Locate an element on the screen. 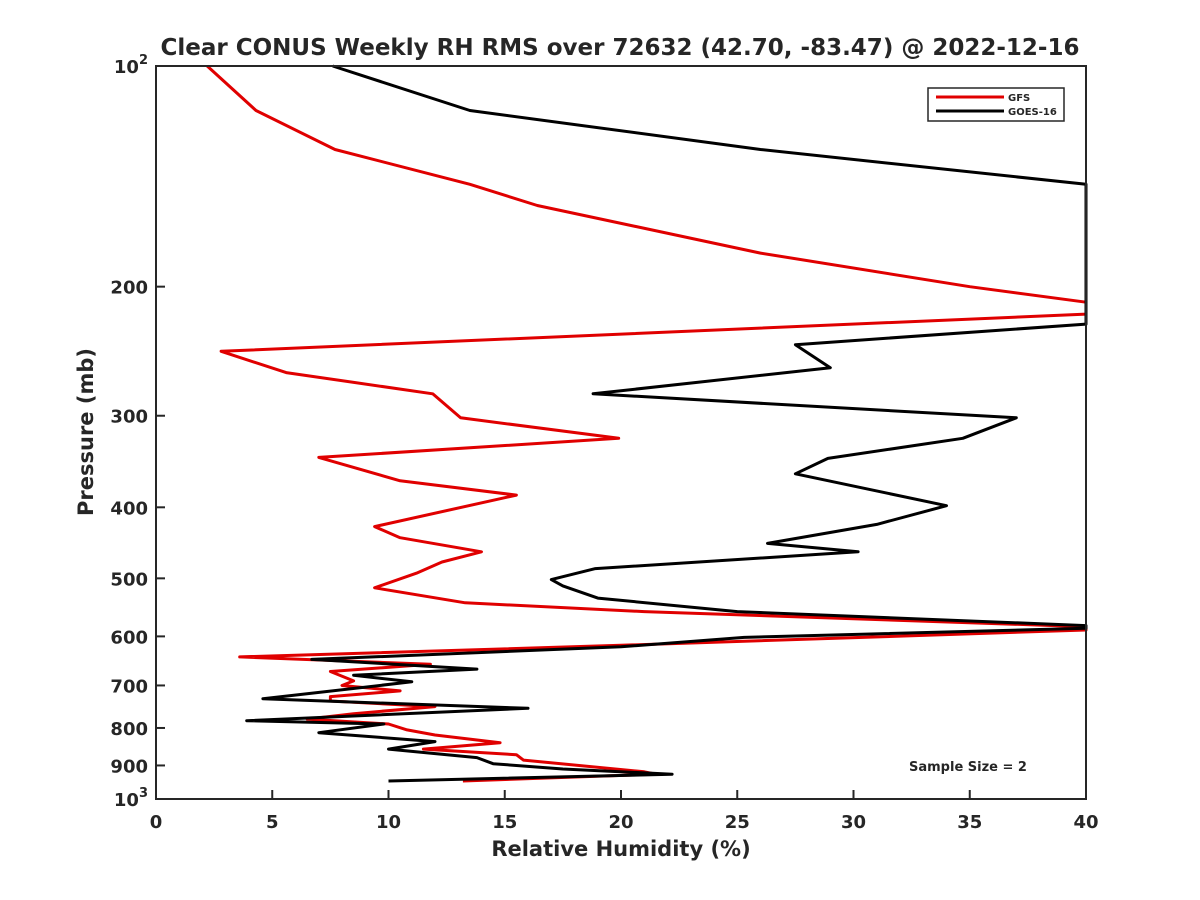  y-tick-label-base: 500 is located at coordinates (129, 579).